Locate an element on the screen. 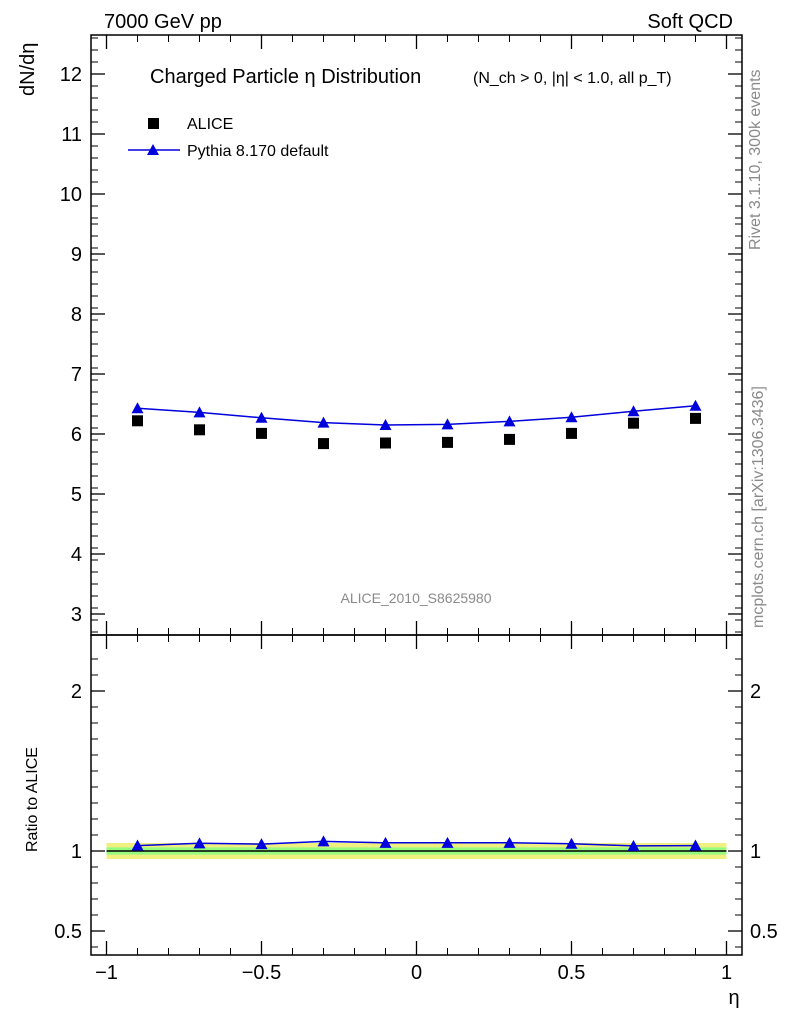 This screenshot has width=786, height=1024. header-right: Soft QCD is located at coordinates (690, 22).